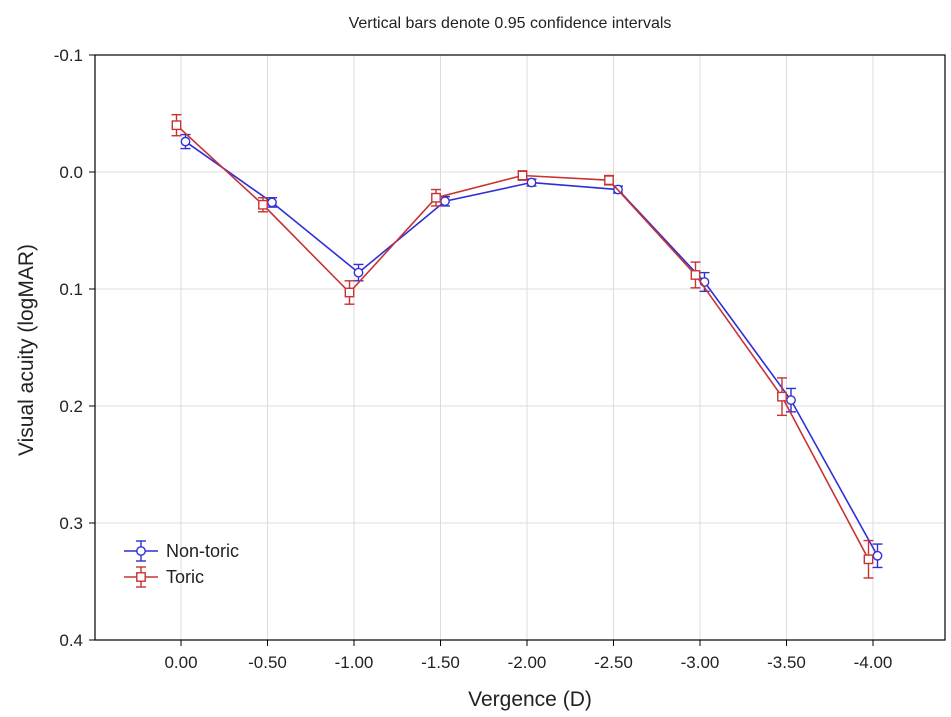 The image size is (951, 717). What do you see at coordinates (530, 699) in the screenshot?
I see `x-axis-title: Vergence (D)` at bounding box center [530, 699].